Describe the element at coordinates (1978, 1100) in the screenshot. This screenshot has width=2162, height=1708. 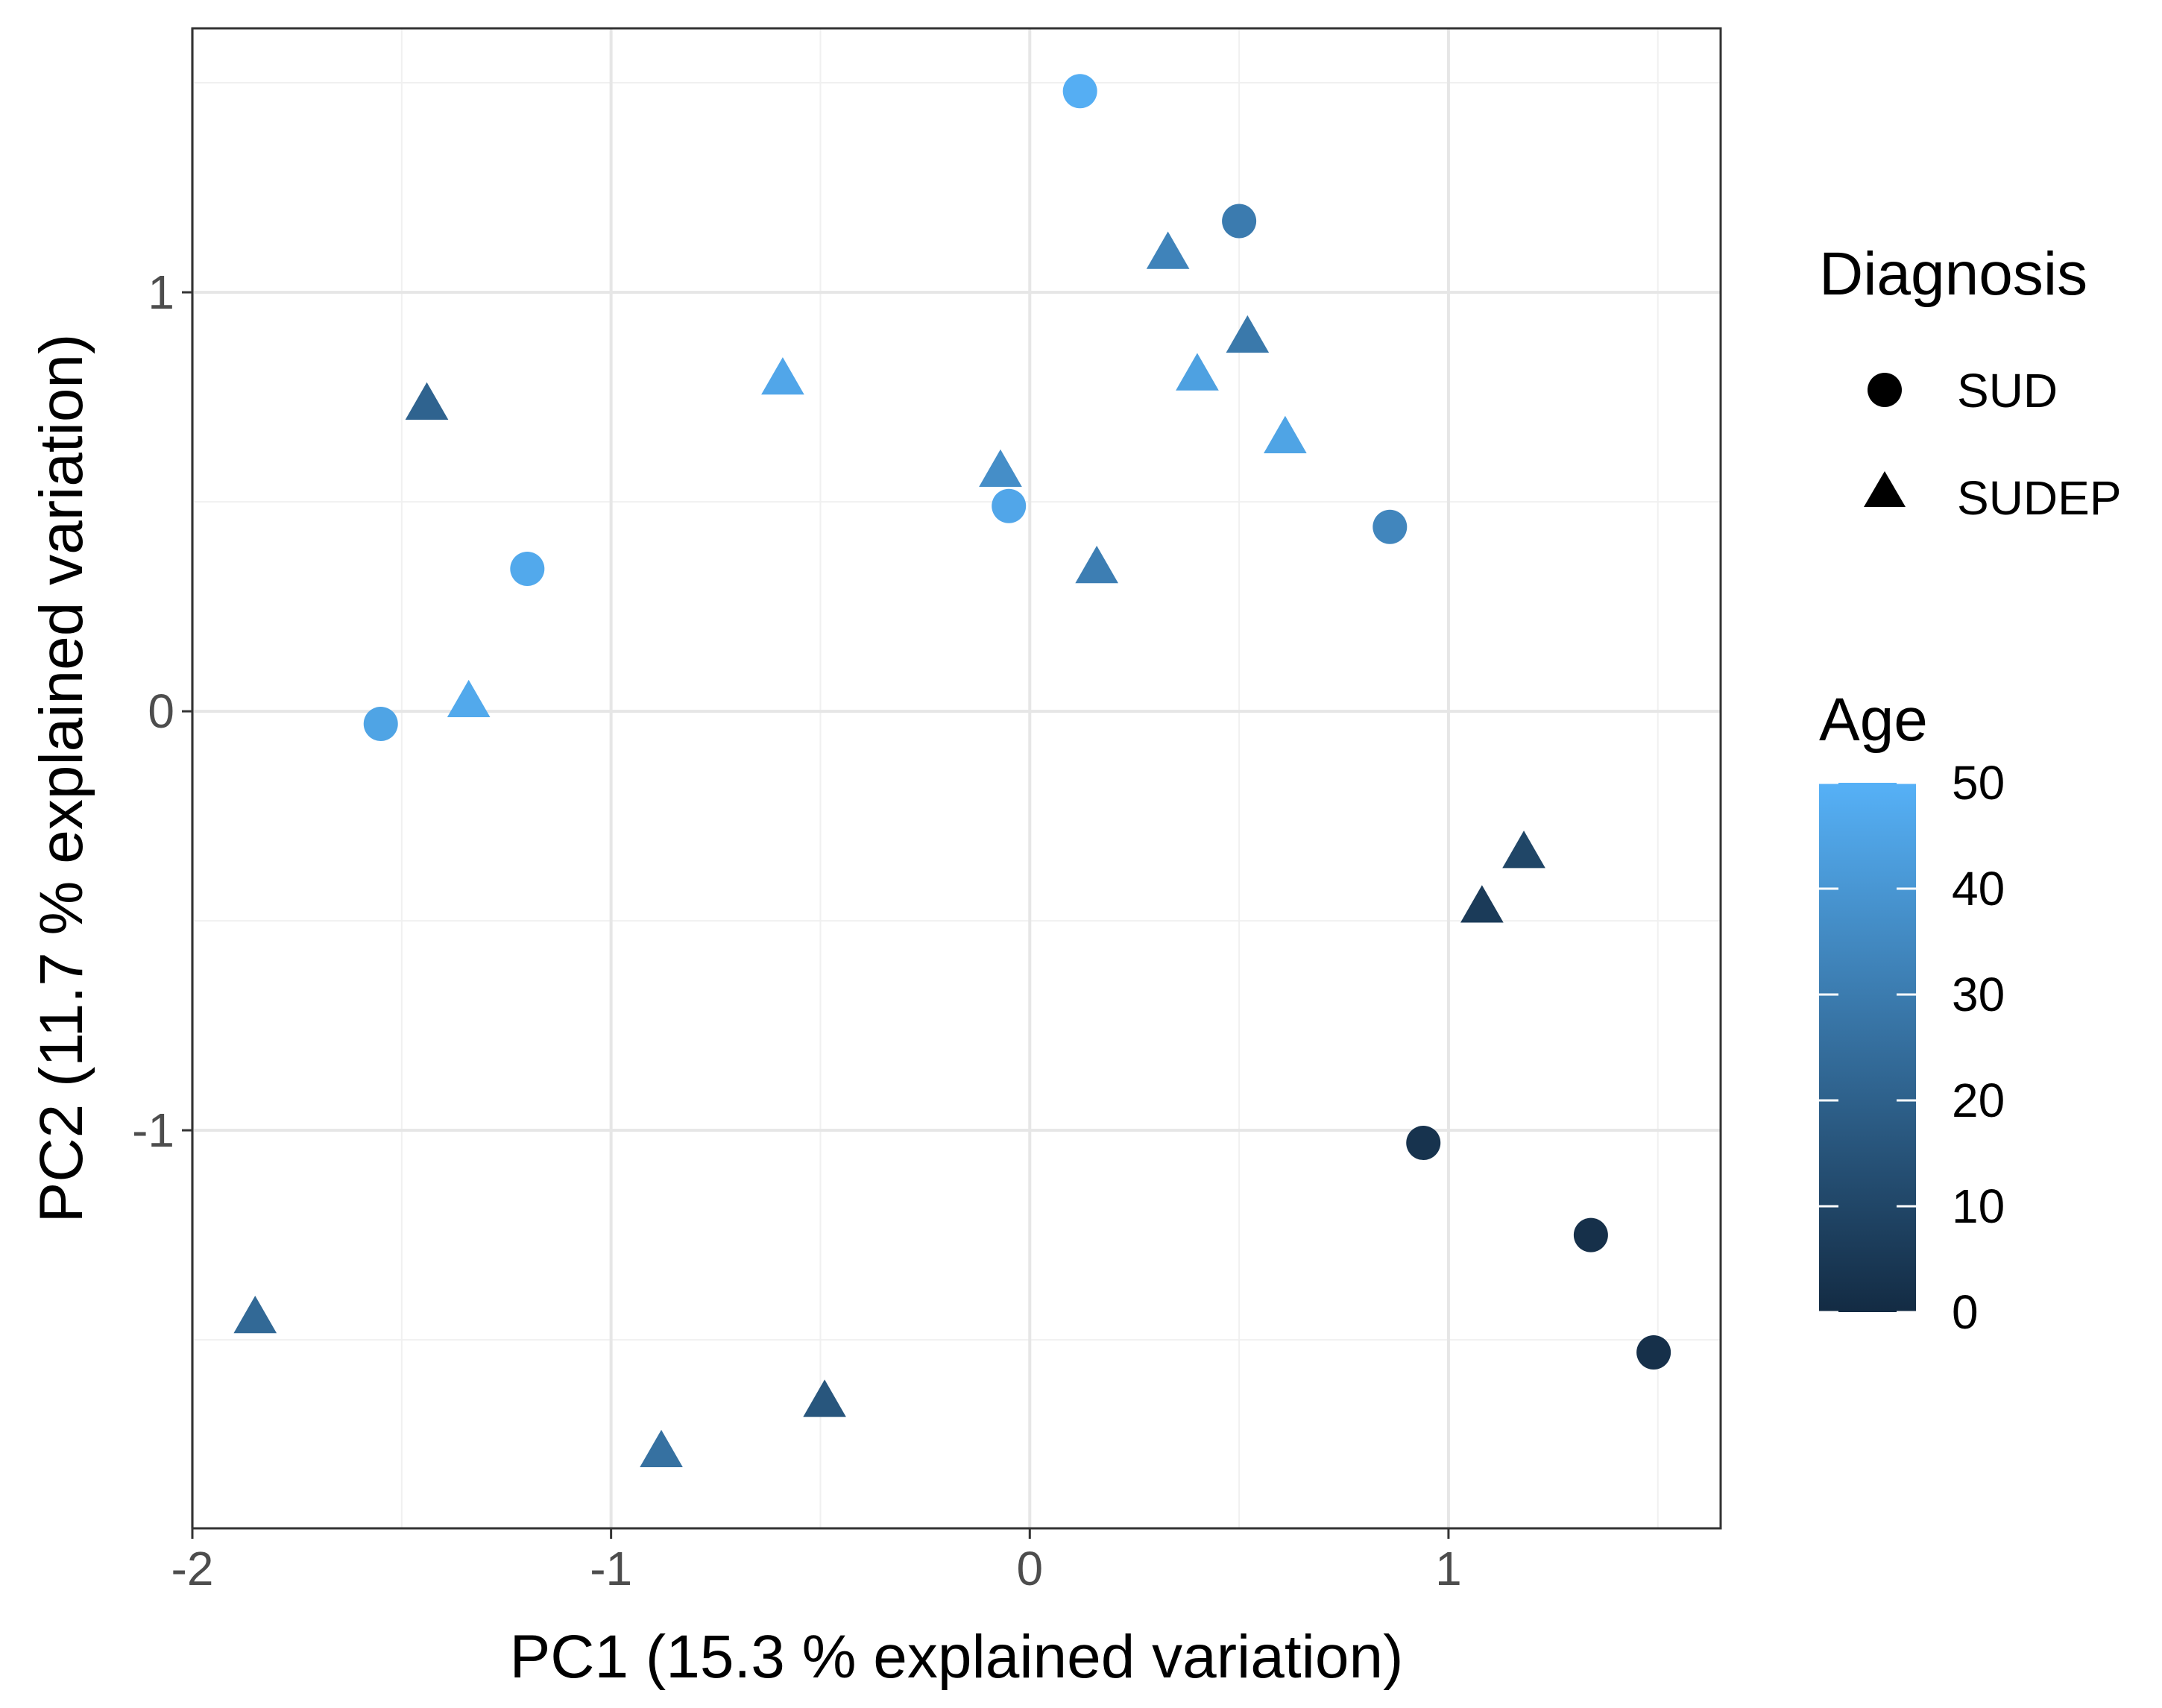
I see `colorbar-tick-label: 20` at that location.